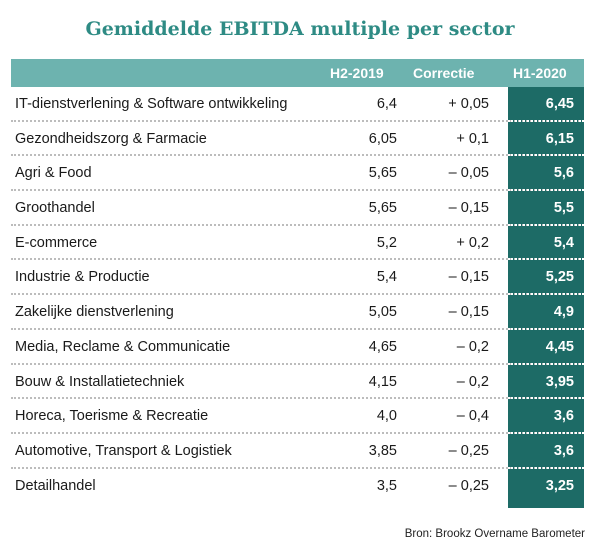  What do you see at coordinates (559, 346) in the screenshot?
I see `h1-2020-cell: 4,45` at bounding box center [559, 346].